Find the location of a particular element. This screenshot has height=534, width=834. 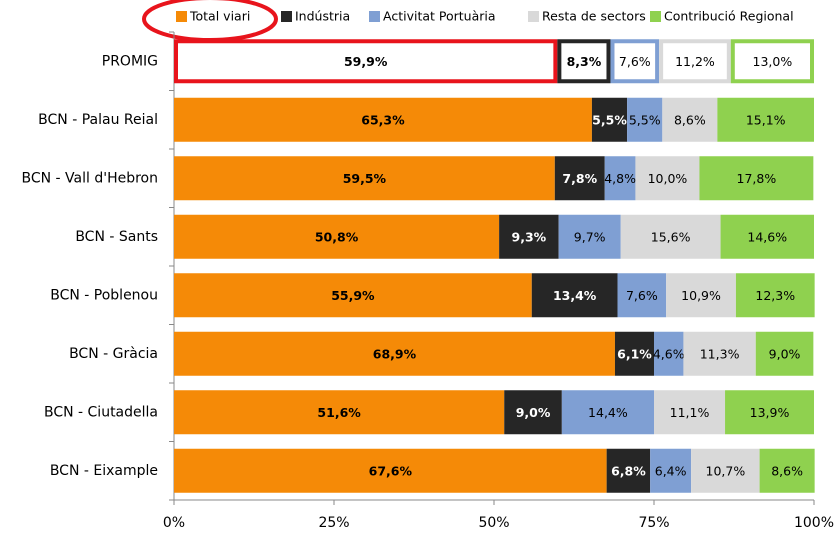

value-label: 55,9% is located at coordinates (353, 295).